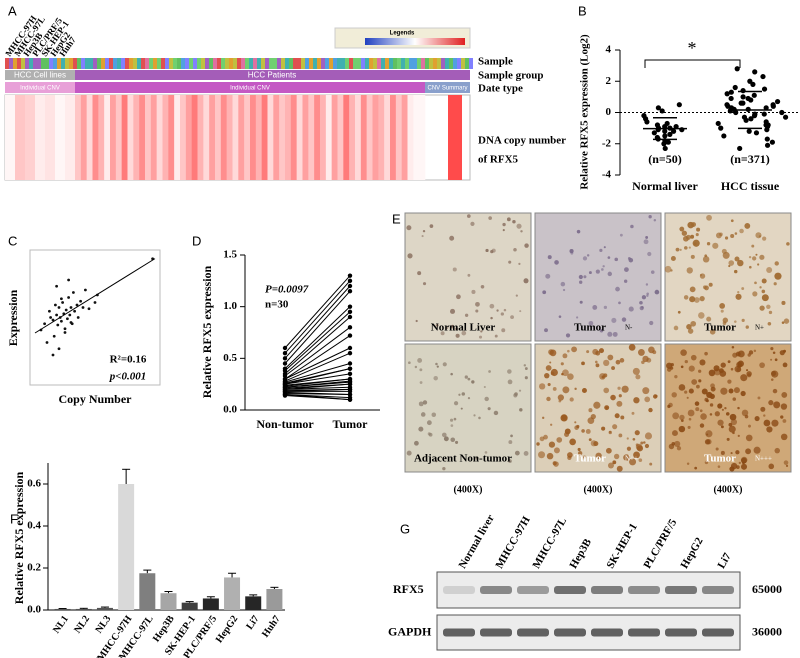 This screenshot has height=658, width=800. I want to click on panel-label: D, so click(196, 240).